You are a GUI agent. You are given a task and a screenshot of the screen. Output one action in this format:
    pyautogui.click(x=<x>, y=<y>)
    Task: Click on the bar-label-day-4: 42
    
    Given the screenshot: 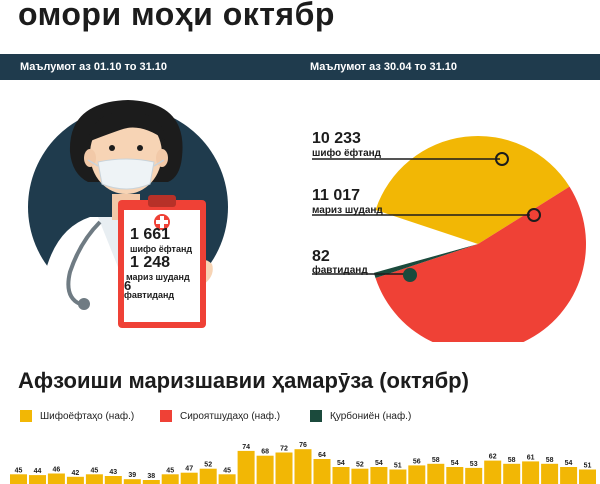 What is the action you would take?
    pyautogui.click(x=76, y=473)
    